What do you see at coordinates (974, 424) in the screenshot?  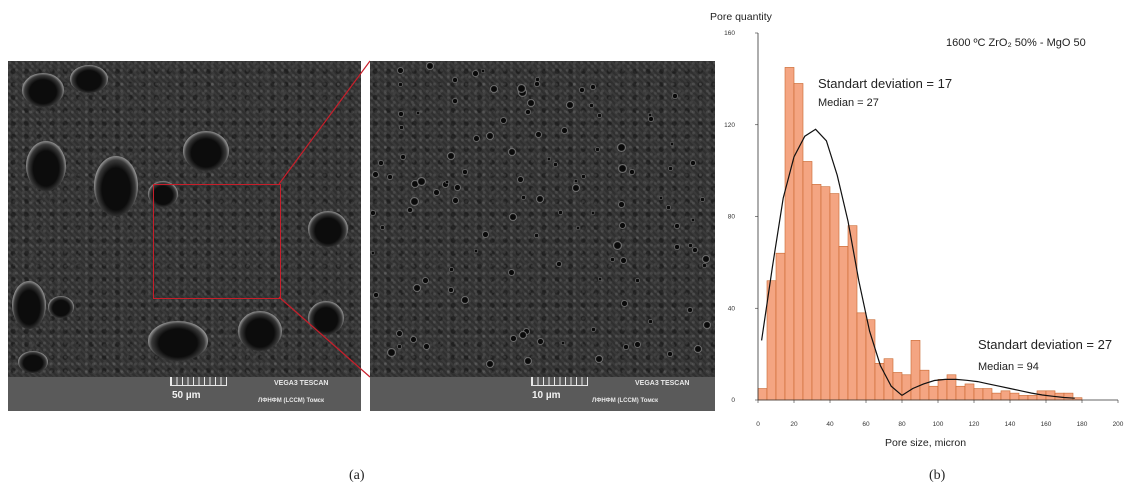 I see `x-tick-label: 120` at bounding box center [974, 424].